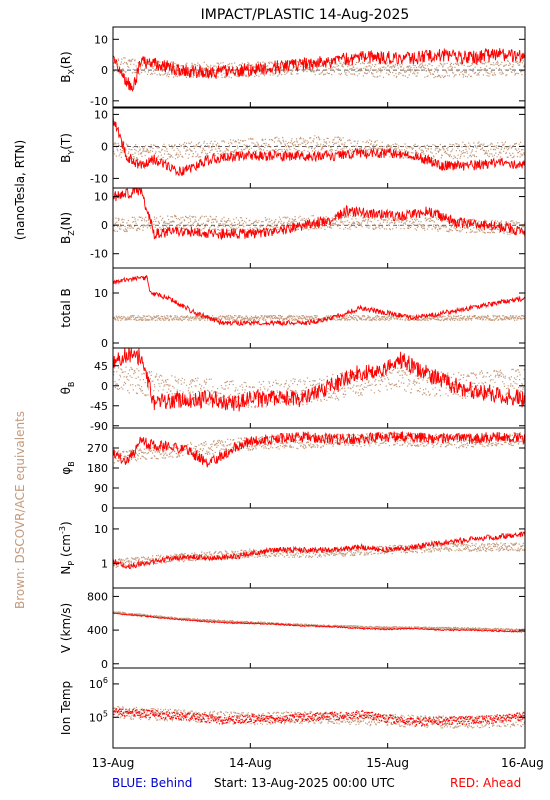  What do you see at coordinates (292, 471) in the screenshot?
I see `panel-5: 0 90 180 270 φB` at bounding box center [292, 471].